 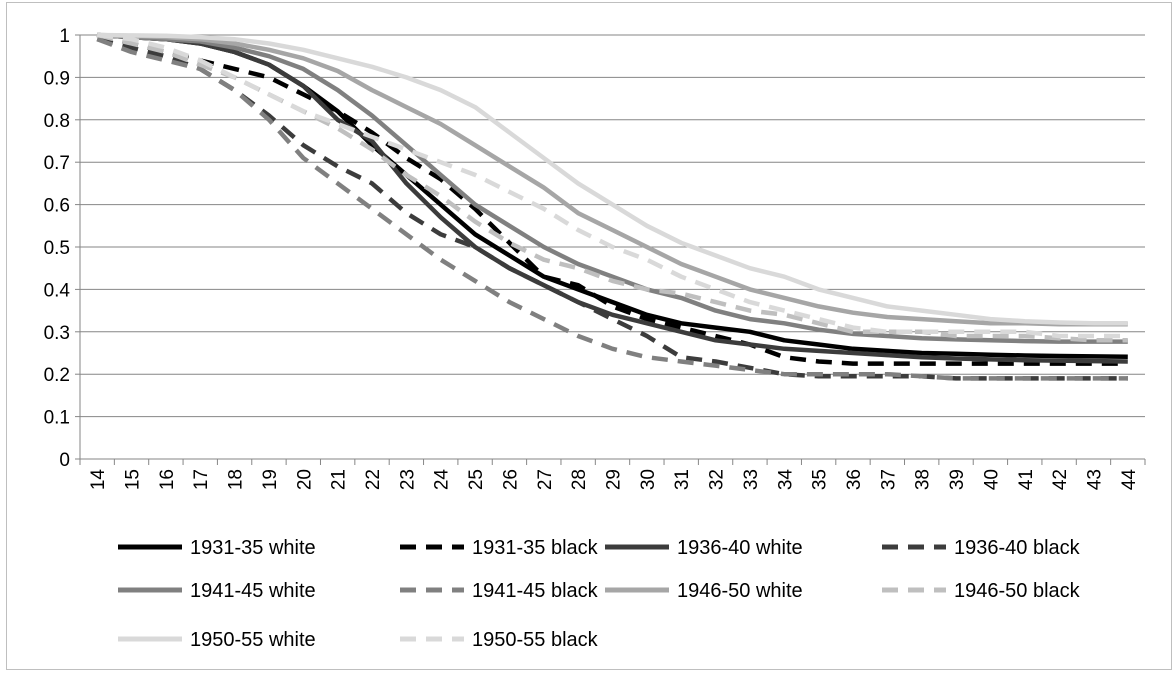 I want to click on x-tick-label: 34, so click(x=785, y=480).